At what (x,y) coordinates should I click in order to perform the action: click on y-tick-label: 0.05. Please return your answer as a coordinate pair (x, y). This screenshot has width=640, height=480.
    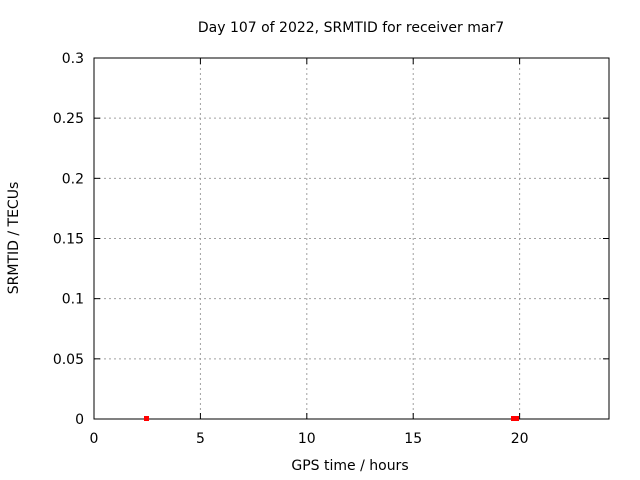
    Looking at the image, I should click on (68, 360).